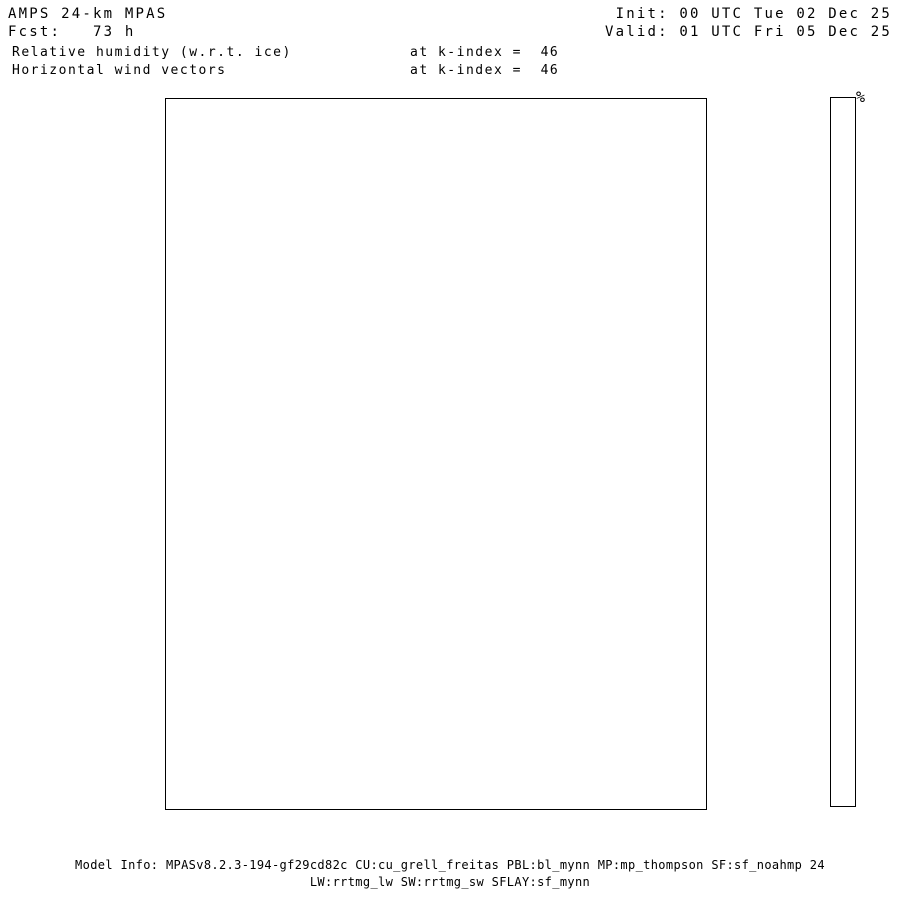 The width and height of the screenshot is (900, 900). I want to click on field1-title: Relative humidity (w.r.t. ice), so click(152, 52).